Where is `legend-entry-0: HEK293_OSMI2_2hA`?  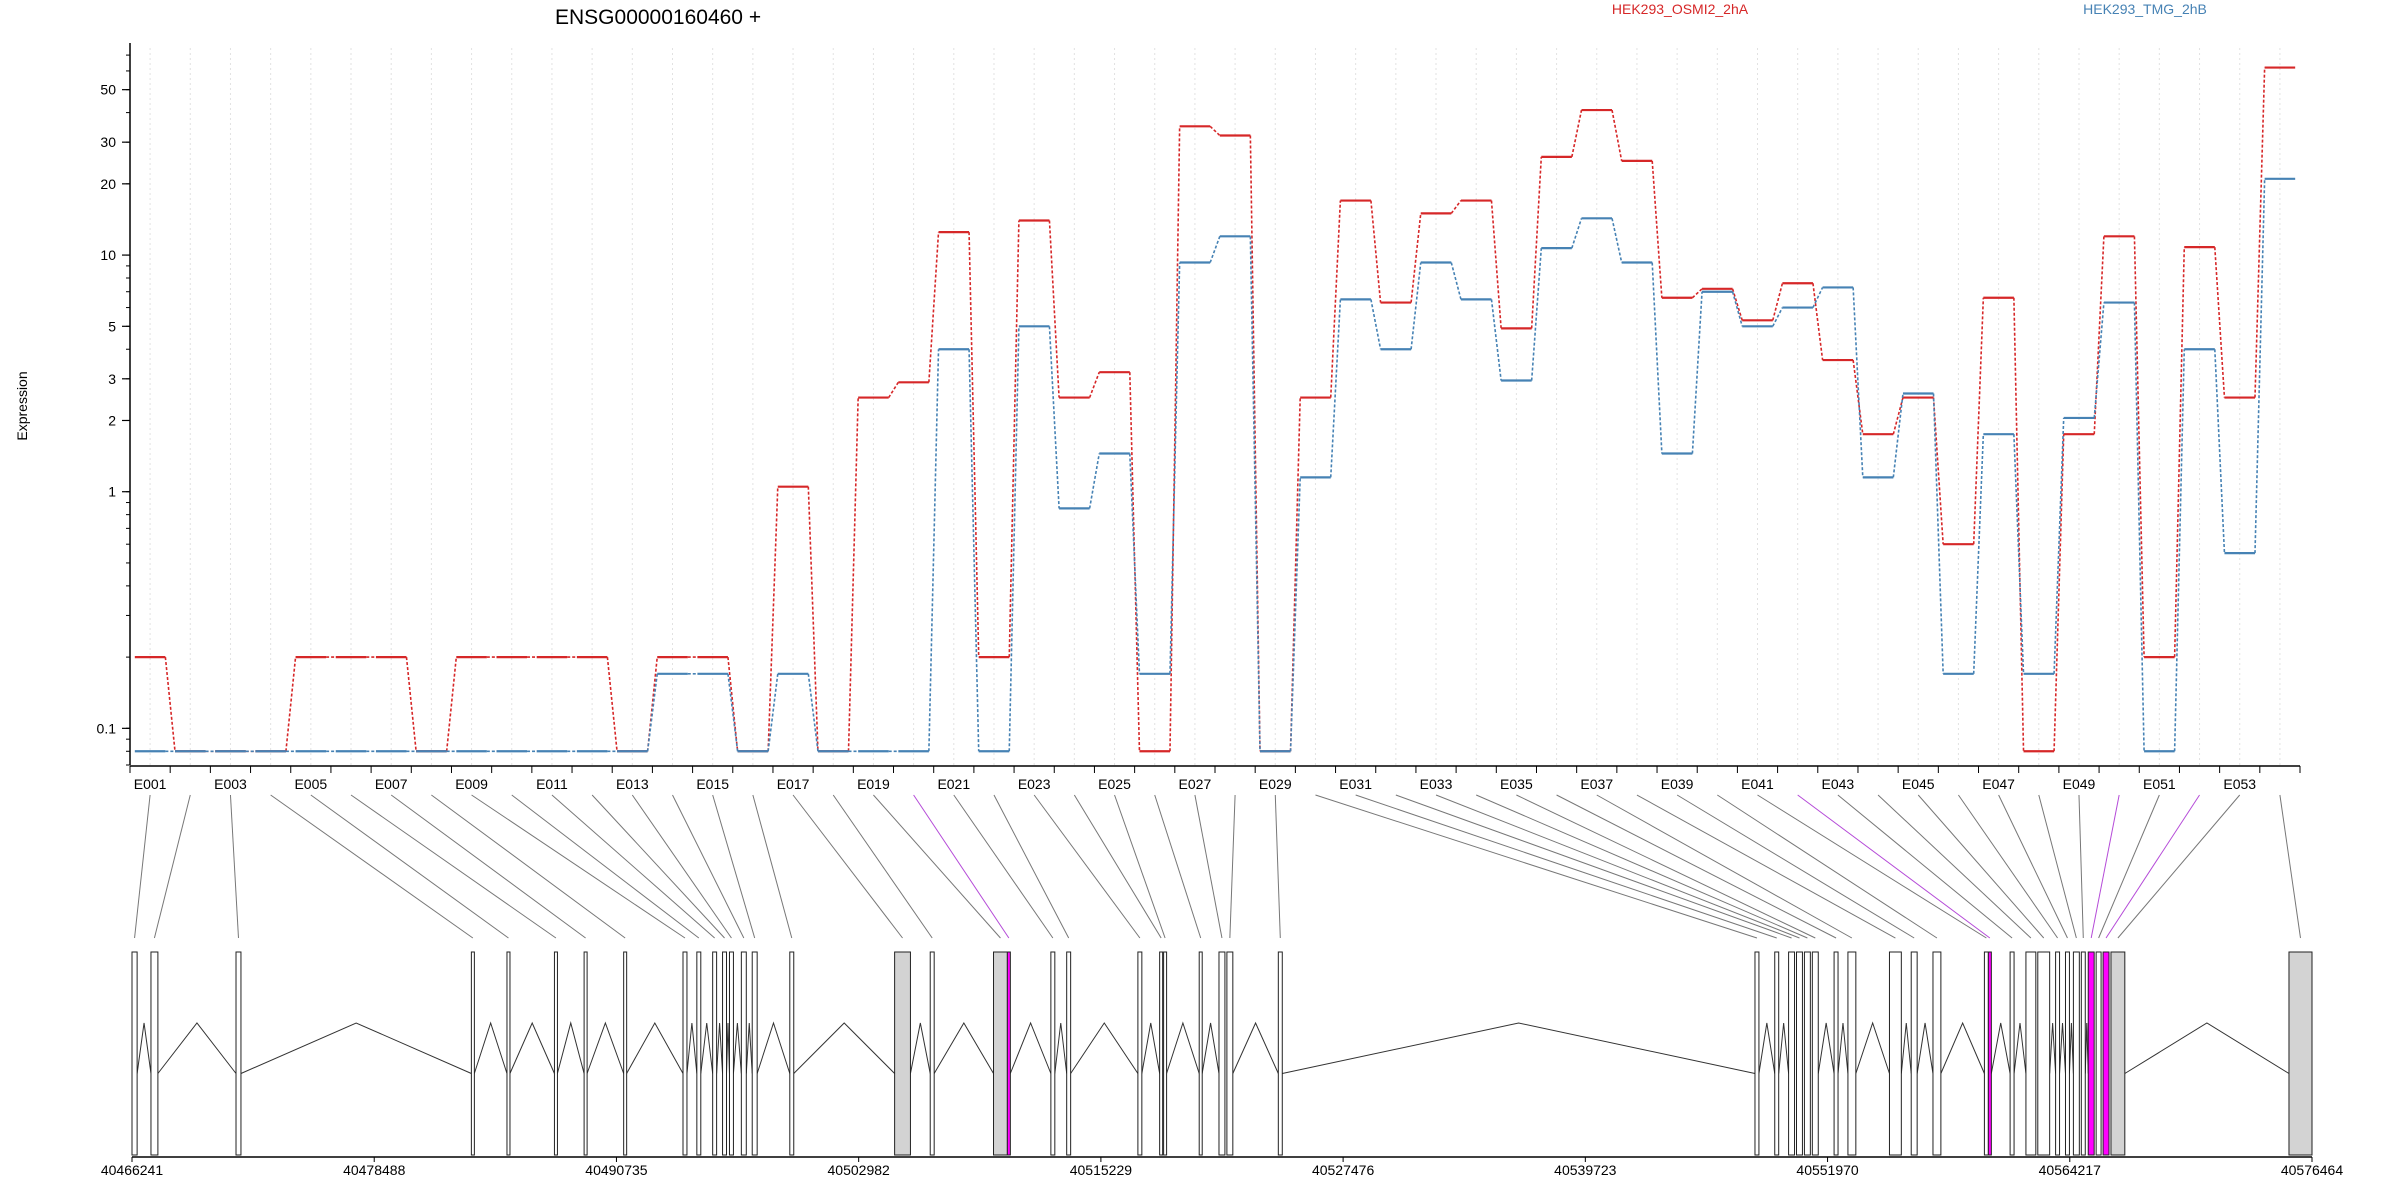
legend-entry-0: HEK293_OSMI2_2hA is located at coordinates (1680, 9).